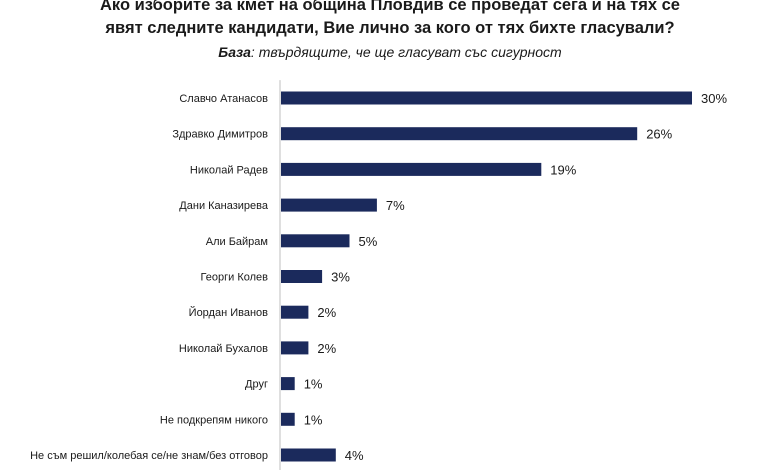  Describe the element at coordinates (234, 52) in the screenshot. I see `subtitle-base-label: База` at that location.